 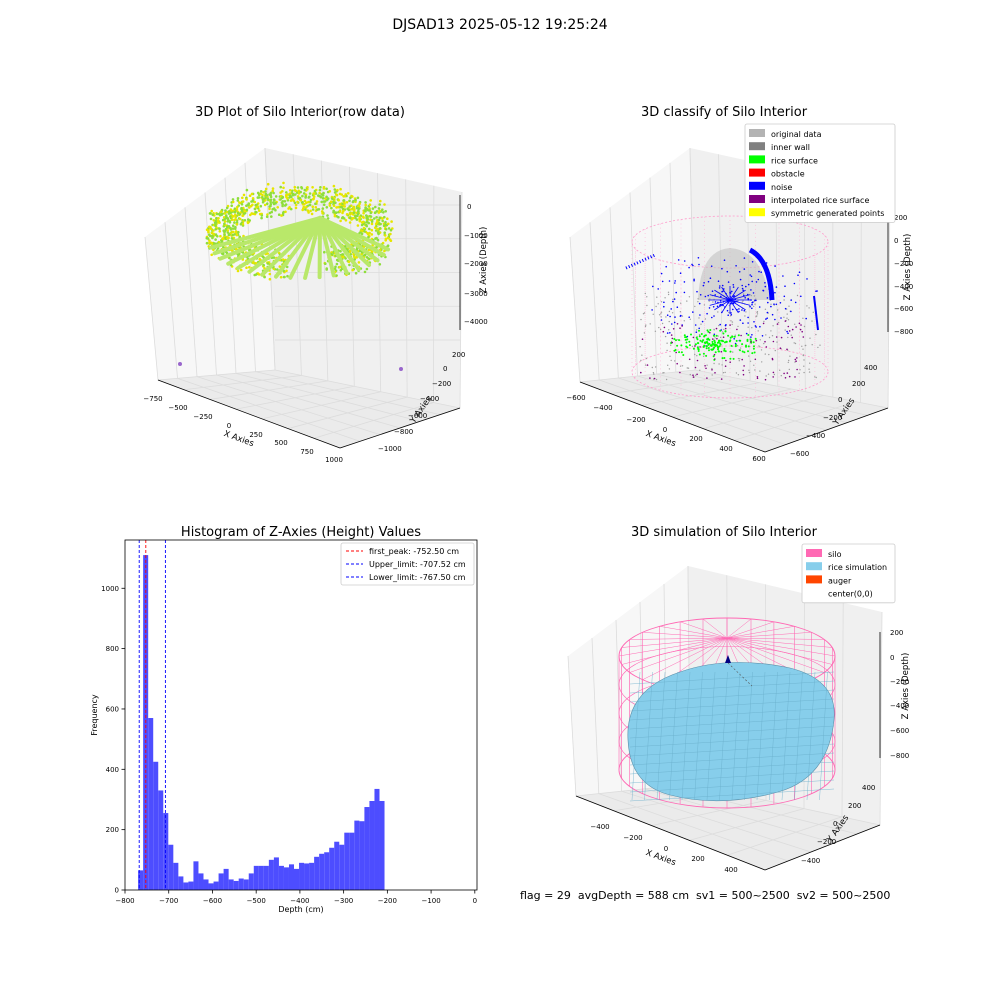 I want to click on simulation-z-tick-label: 0, so click(x=892, y=658).